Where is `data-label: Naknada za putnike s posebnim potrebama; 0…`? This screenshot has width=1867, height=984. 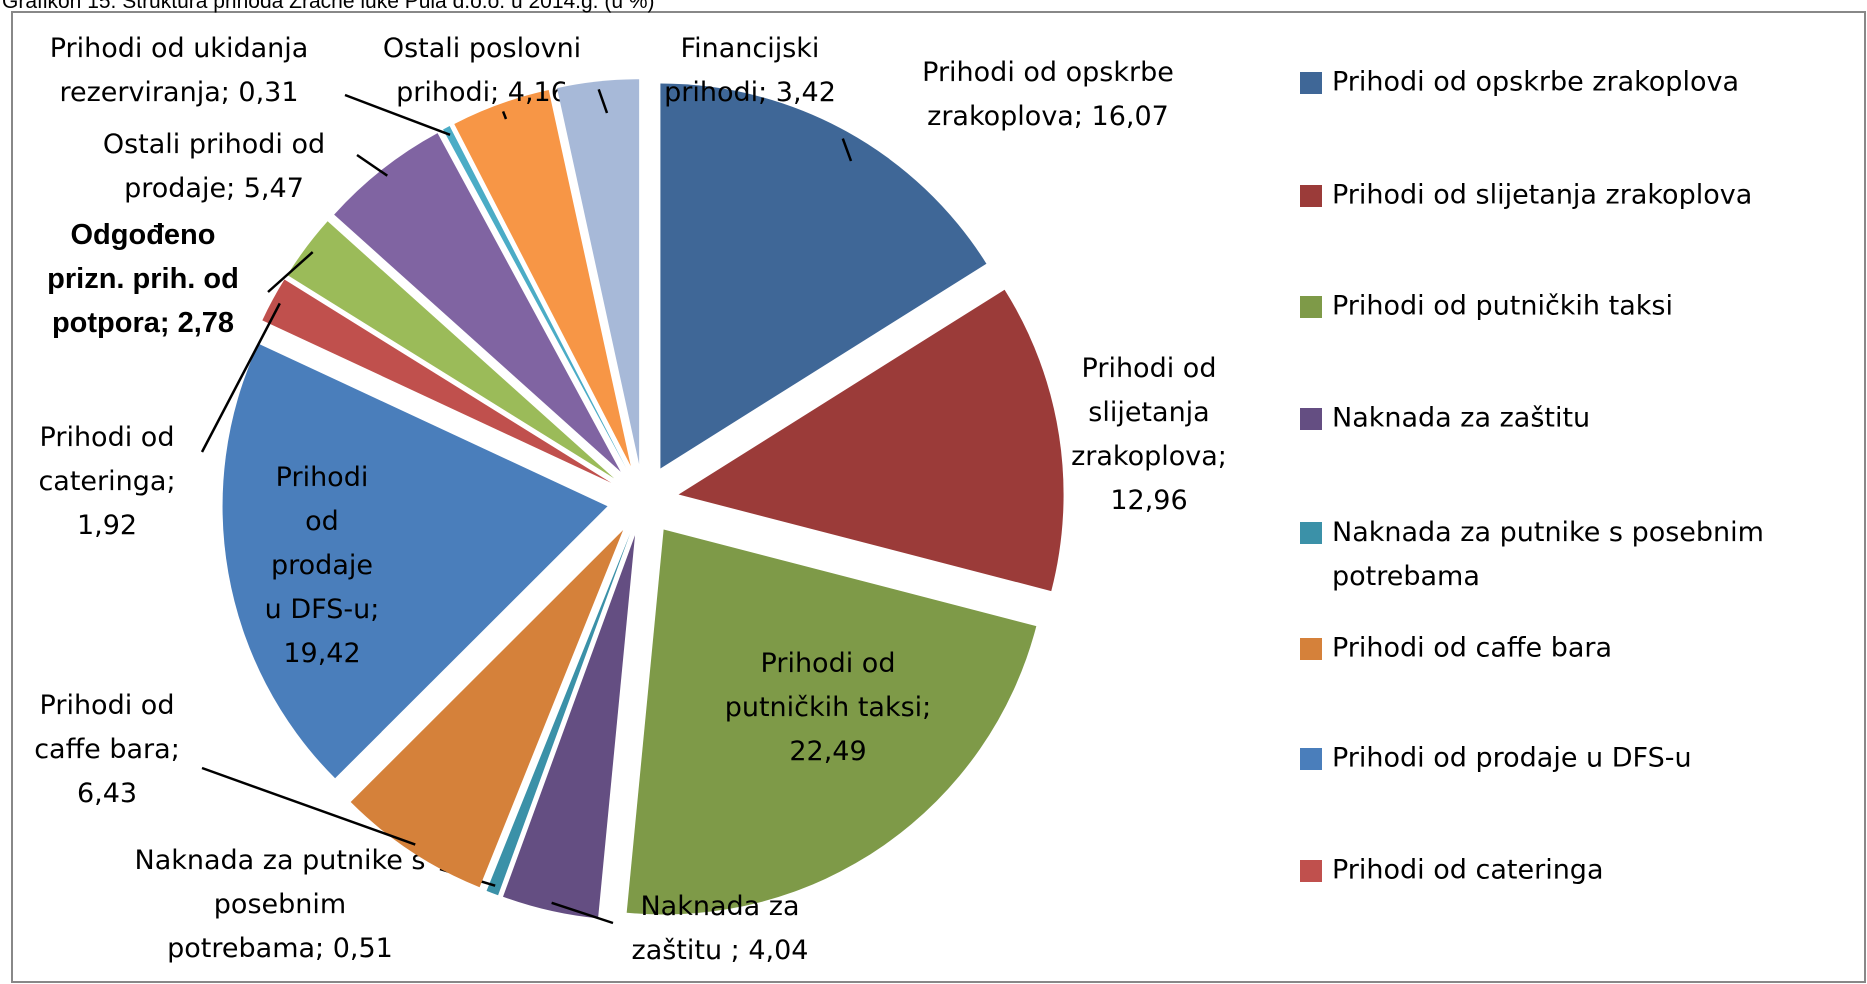
data-label: Naknada za putnike s posebnim potrebama; 0… is located at coordinates (280, 904).